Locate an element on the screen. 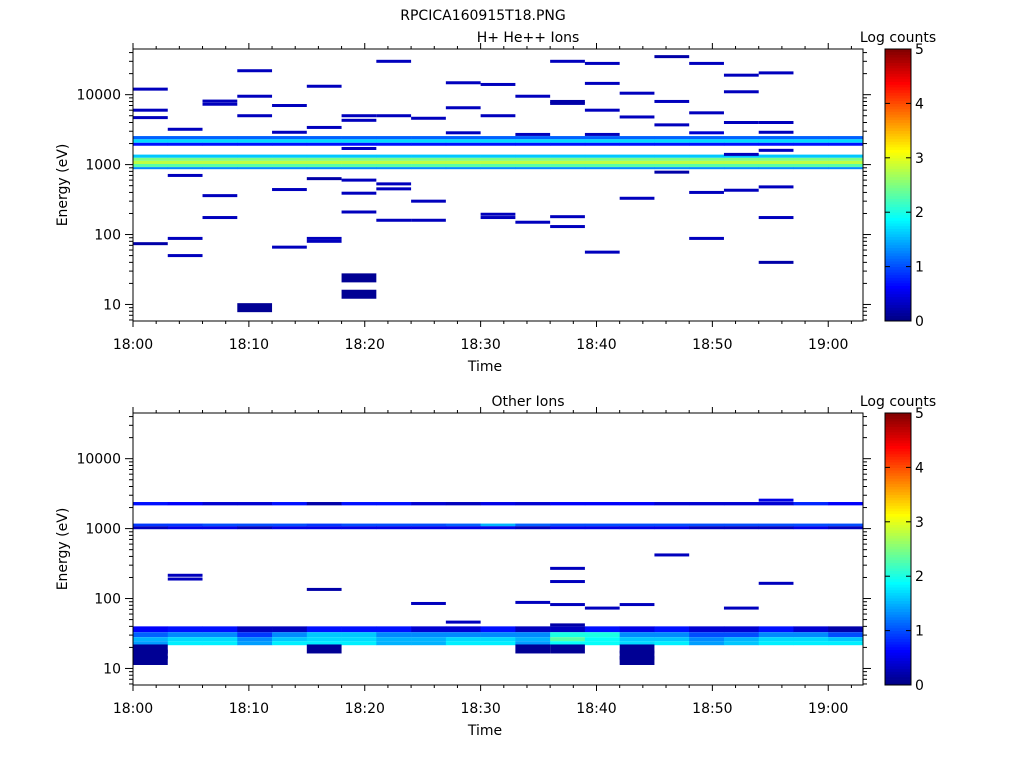  y-tick-label: 1000 is located at coordinates (103, 166).